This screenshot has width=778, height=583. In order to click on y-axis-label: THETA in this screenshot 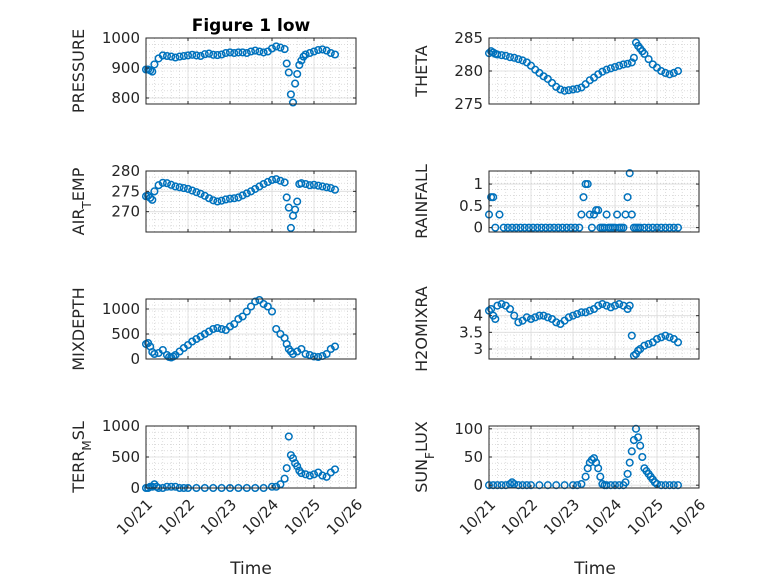, I will do `click(421, 71)`.